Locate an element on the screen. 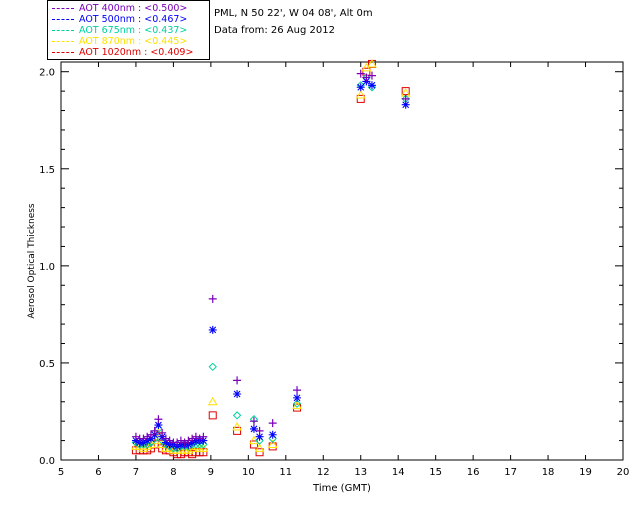 The image size is (640, 512). x-tick-label: 12 is located at coordinates (323, 472).